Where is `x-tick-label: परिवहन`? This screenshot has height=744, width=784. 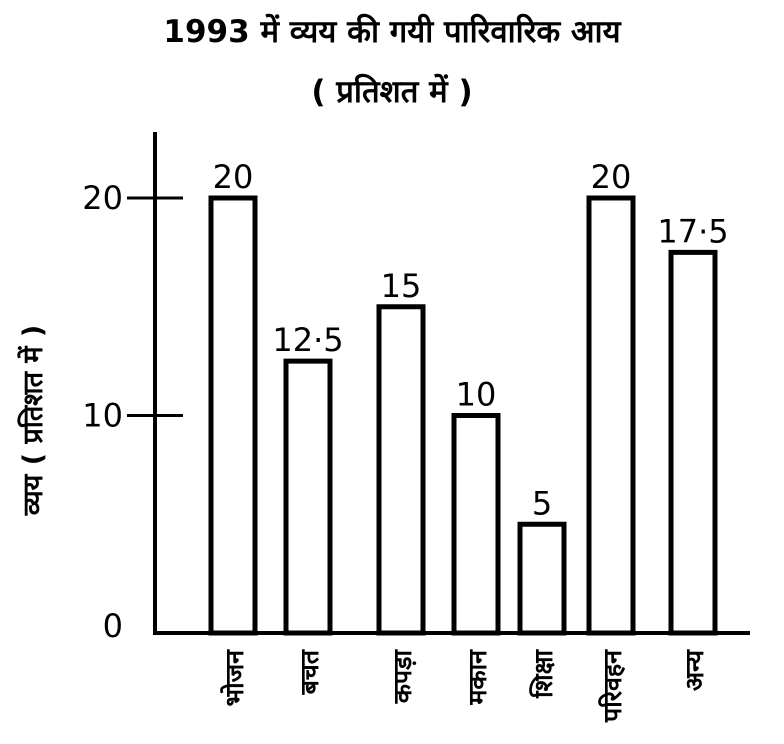
x-tick-label: परिवहन is located at coordinates (612, 686).